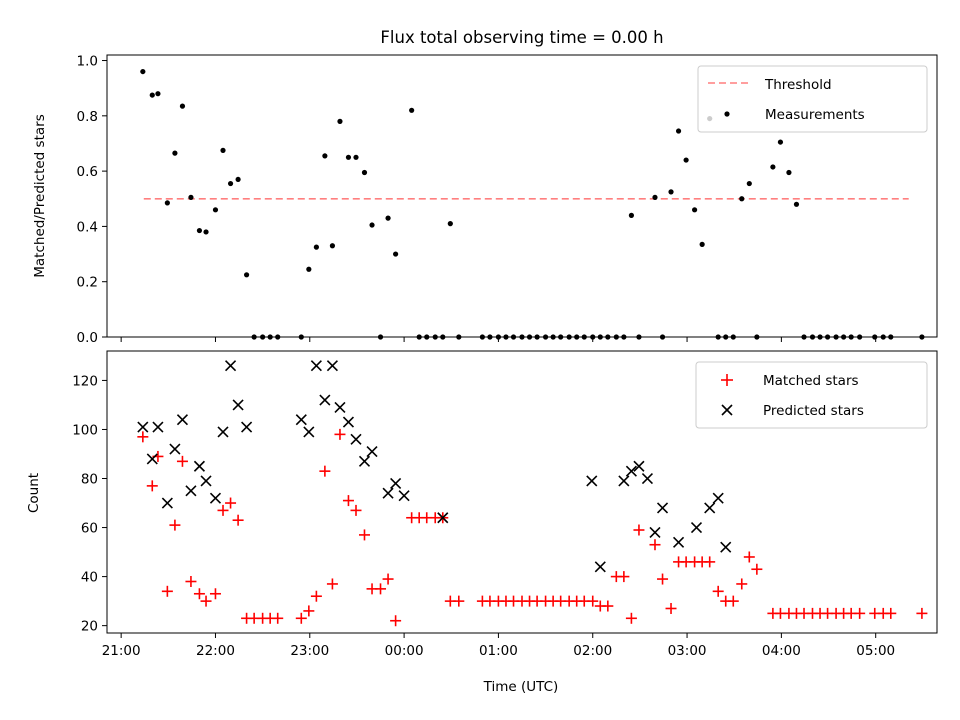  I want to click on counts-xtick-label: 02:00, so click(592, 651).